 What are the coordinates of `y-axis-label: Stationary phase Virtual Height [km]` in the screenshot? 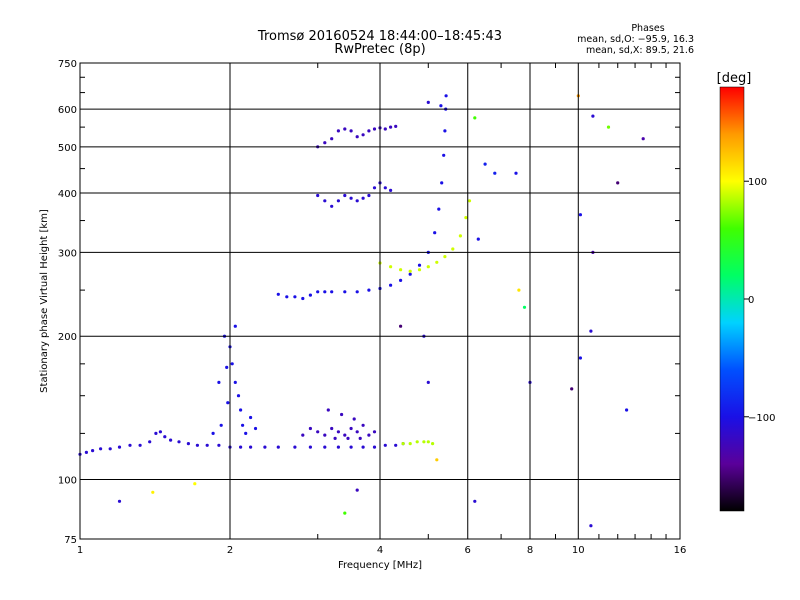 It's located at (44, 301).